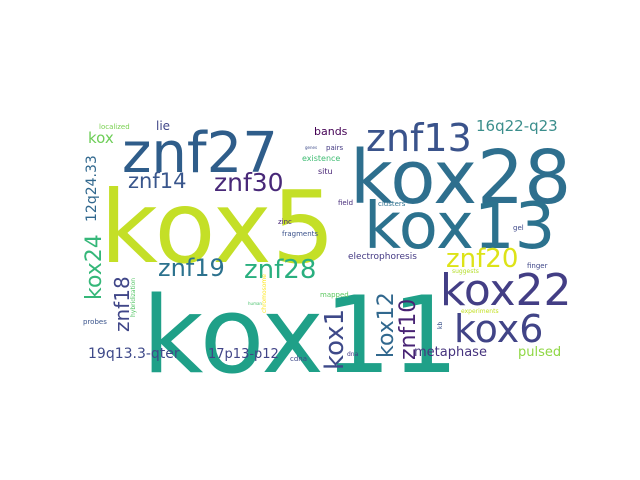  Describe the element at coordinates (518, 228) in the screenshot. I see `word-gel: gel` at that location.